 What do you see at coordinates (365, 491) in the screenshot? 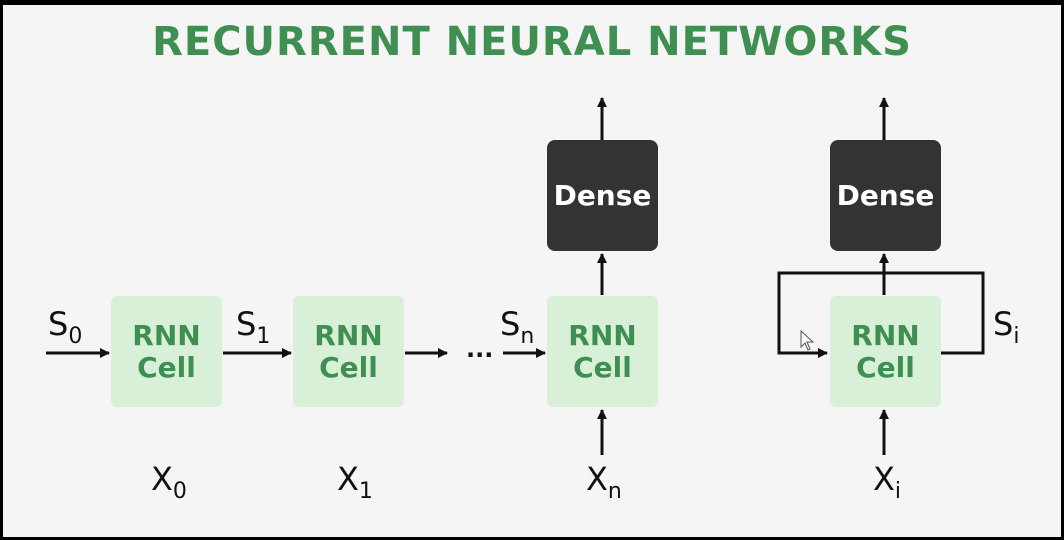
I see `input-x1-sub: 1` at bounding box center [365, 491].